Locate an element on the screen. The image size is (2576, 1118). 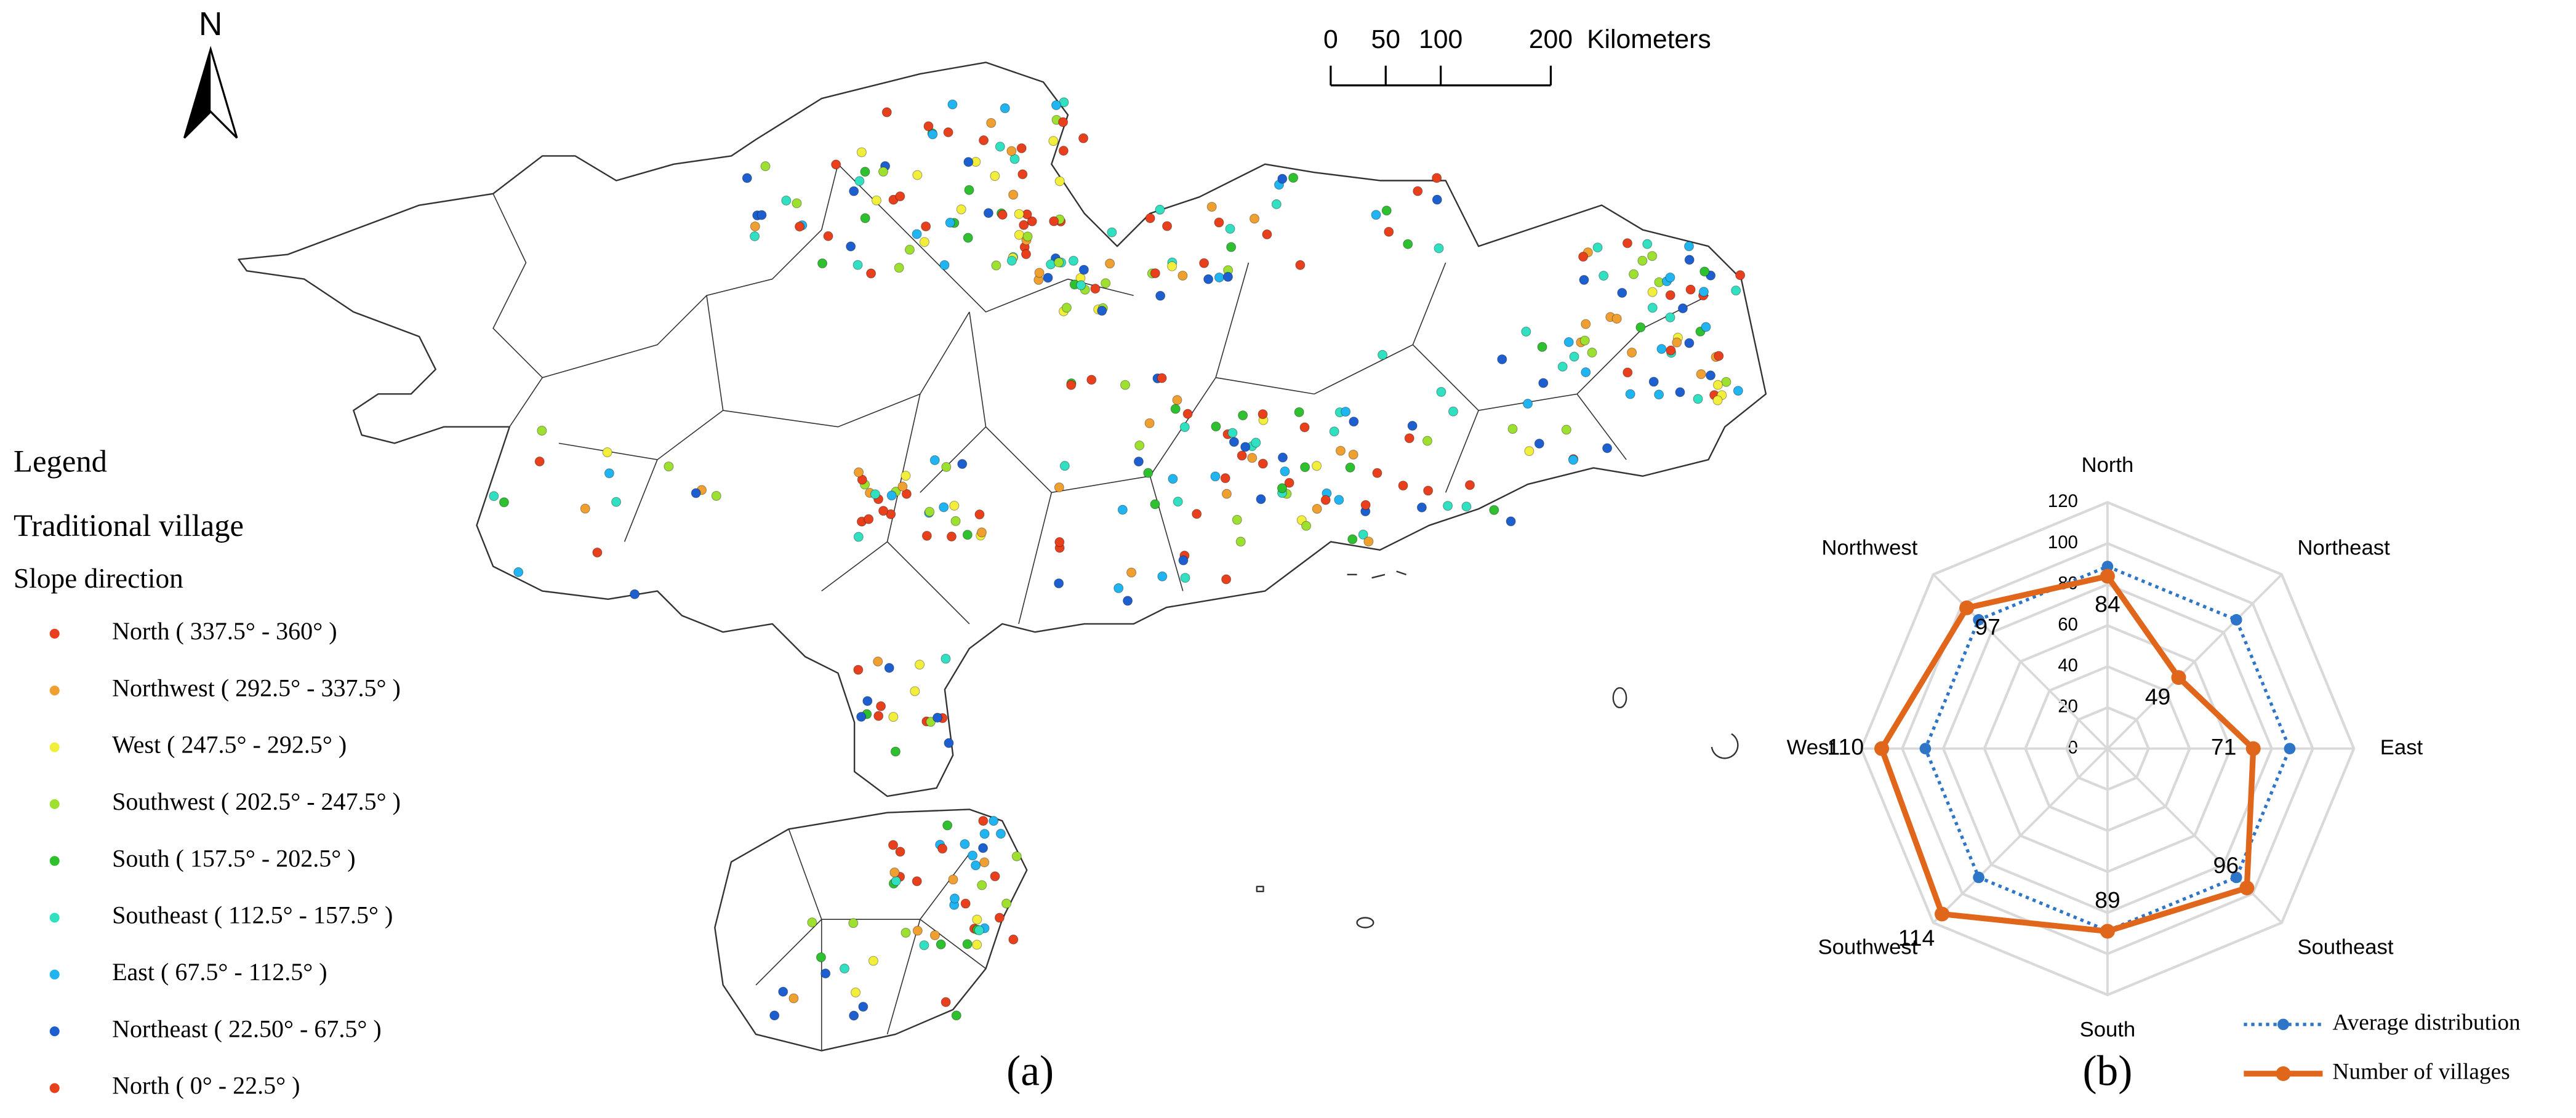
legend-label: North ( 0° - 22.5° ) is located at coordinates (206, 1086).